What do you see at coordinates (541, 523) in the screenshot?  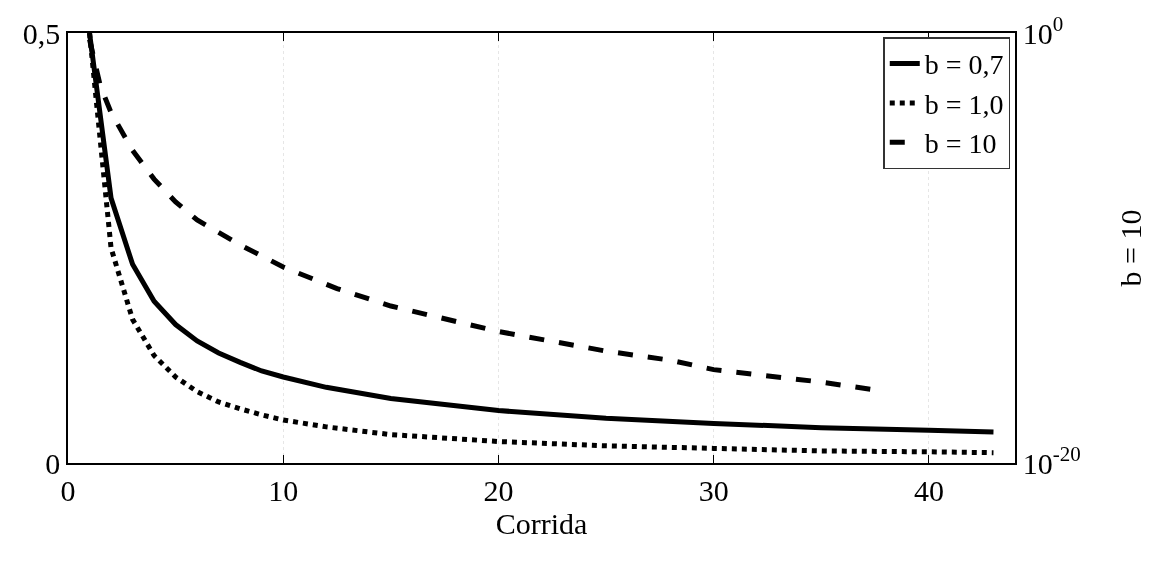 I see `x-axis-title: Corrida` at bounding box center [541, 523].